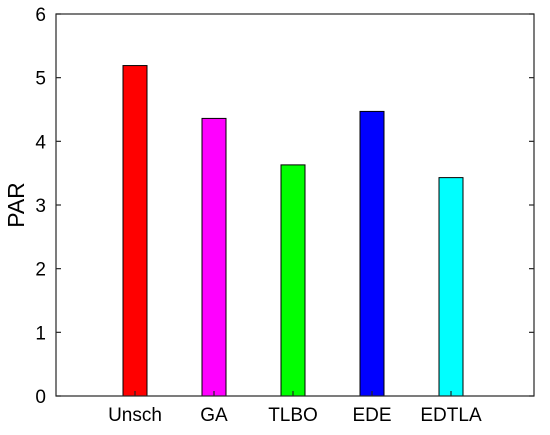  Describe the element at coordinates (371, 415) in the screenshot. I see `x-tick-label: EDE` at that location.